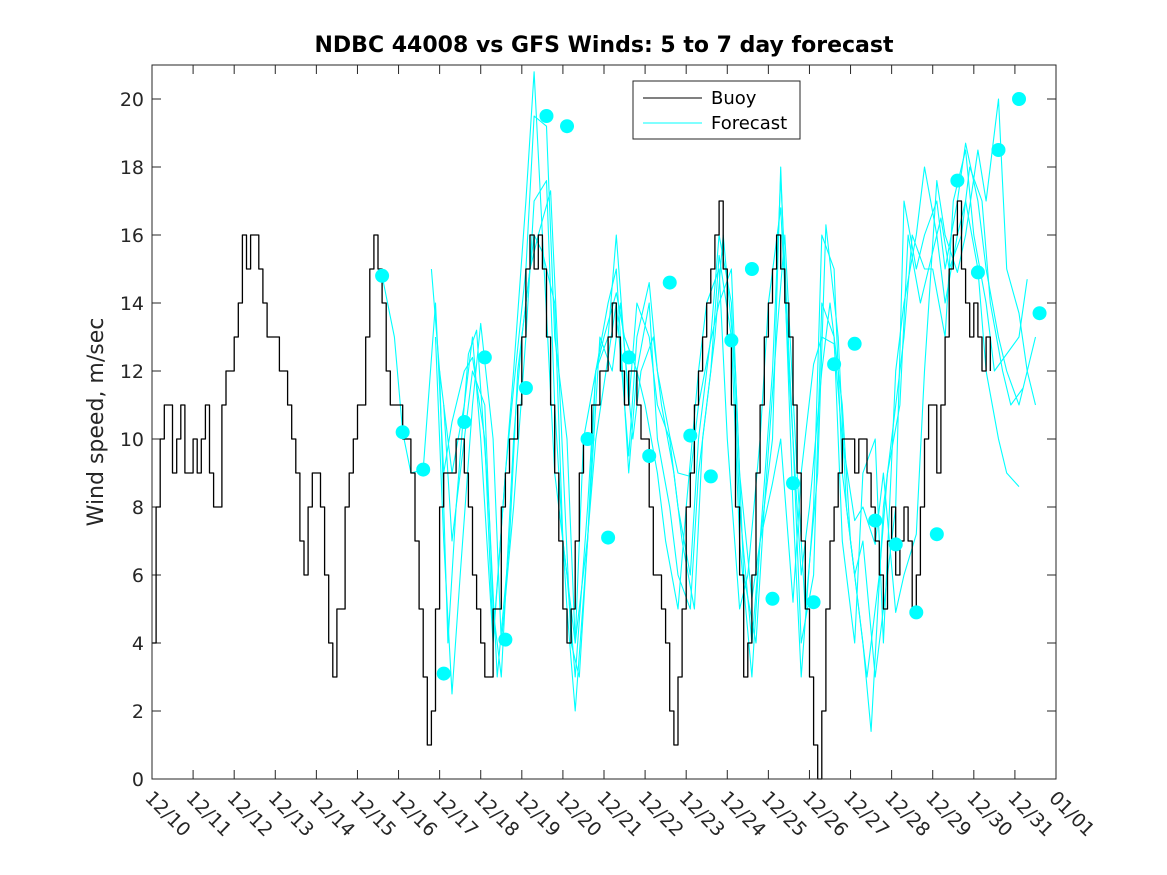 The width and height of the screenshot is (1167, 875). What do you see at coordinates (96, 422) in the screenshot?
I see `y-axis-label: Wind speed, m/sec` at bounding box center [96, 422].